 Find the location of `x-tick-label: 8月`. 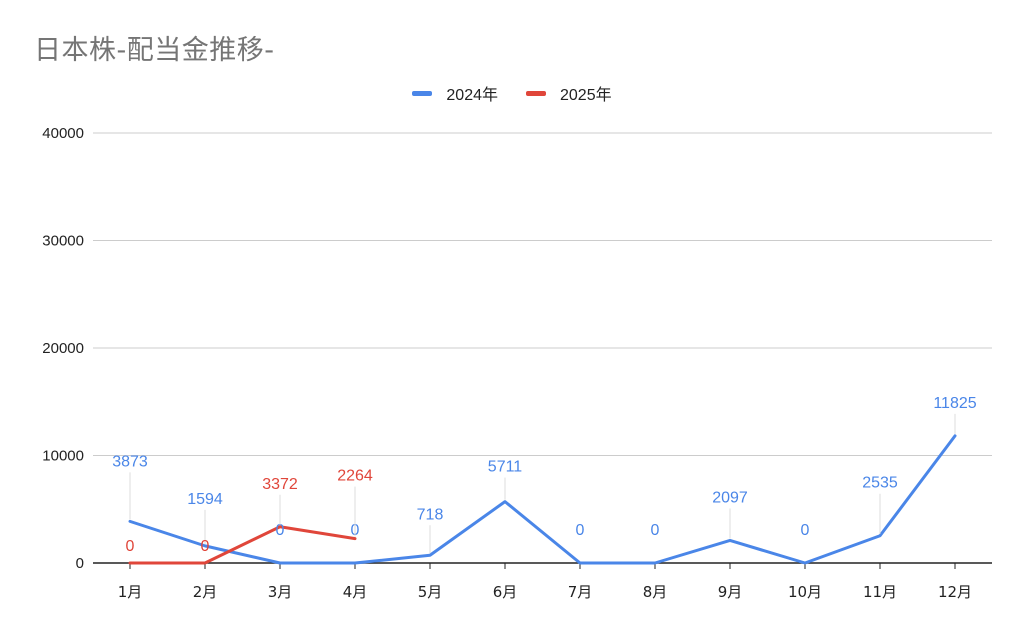

x-tick-label: 8月 is located at coordinates (655, 592).